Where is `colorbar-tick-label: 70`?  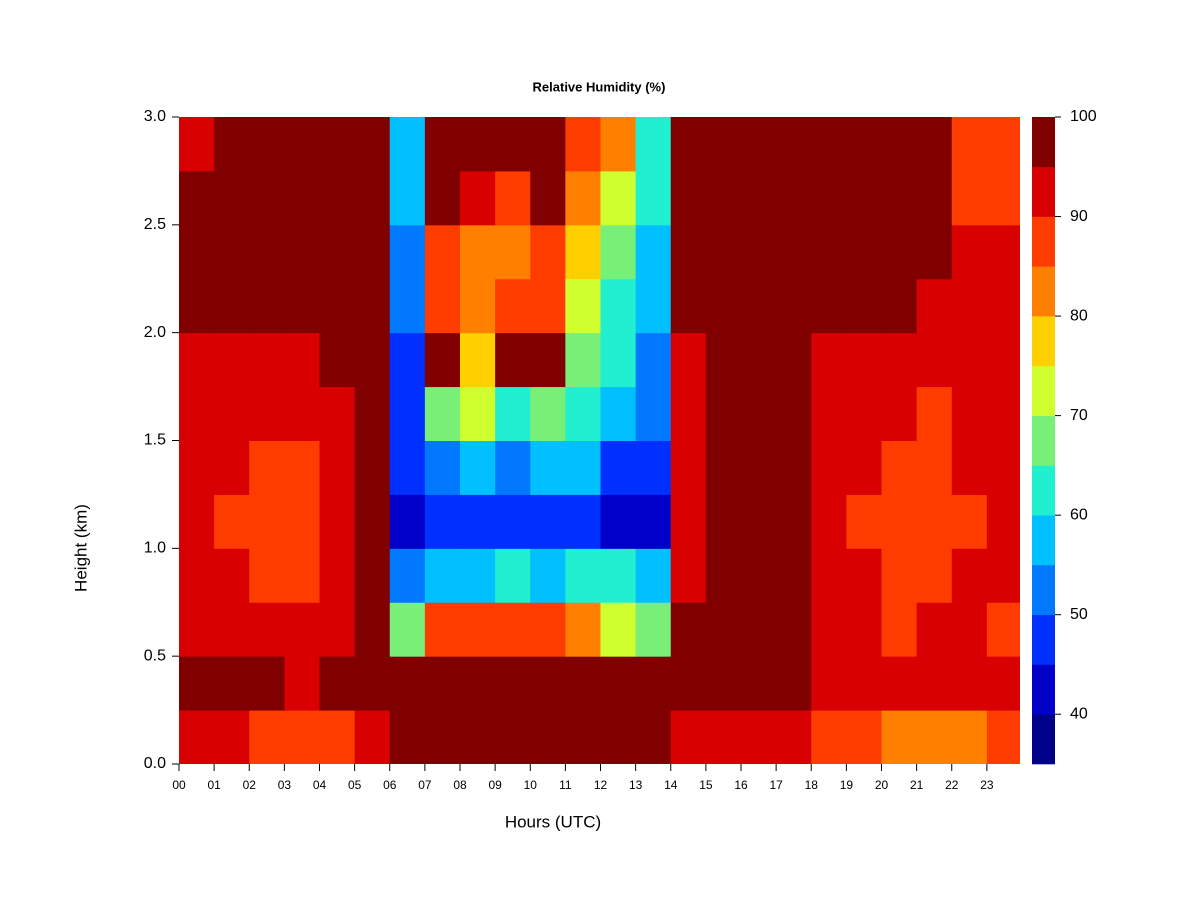 colorbar-tick-label: 70 is located at coordinates (1079, 415).